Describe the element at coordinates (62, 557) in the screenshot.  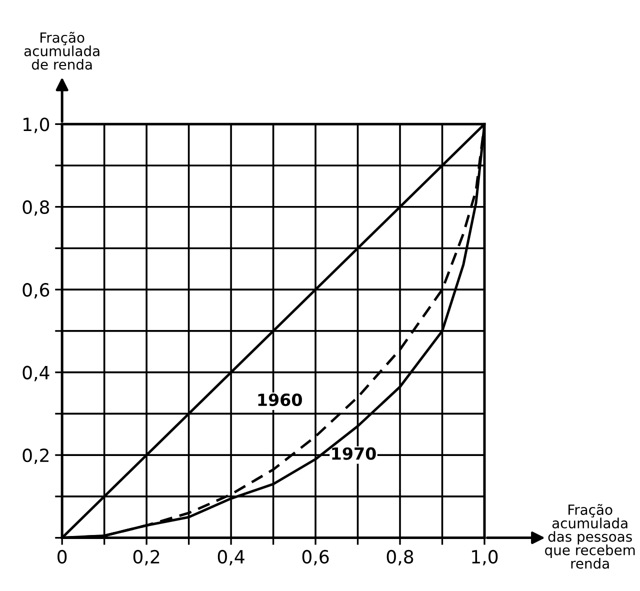
I see `x-tick-label: 0` at that location.